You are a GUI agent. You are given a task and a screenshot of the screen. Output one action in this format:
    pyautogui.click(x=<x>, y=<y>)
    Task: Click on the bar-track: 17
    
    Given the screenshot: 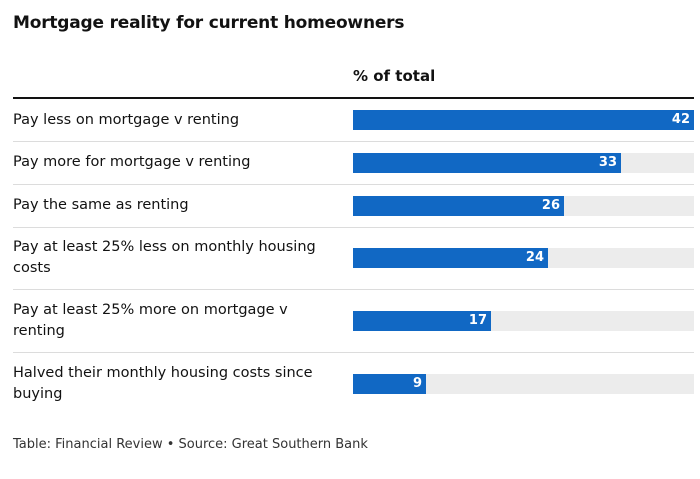 What is the action you would take?
    pyautogui.click(x=523, y=321)
    